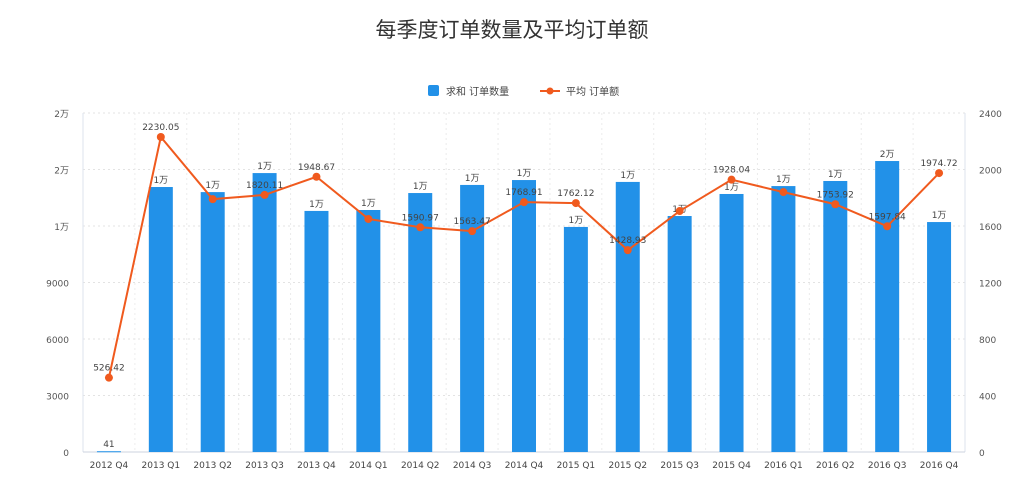  Describe the element at coordinates (433, 90) in the screenshot. I see `legend-bar-swatch` at that location.